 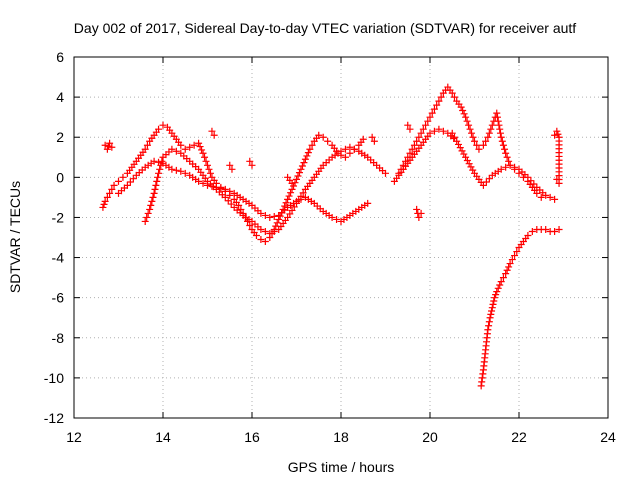 What do you see at coordinates (58, 217) in the screenshot?
I see `y-tick-label: -2` at bounding box center [58, 217].